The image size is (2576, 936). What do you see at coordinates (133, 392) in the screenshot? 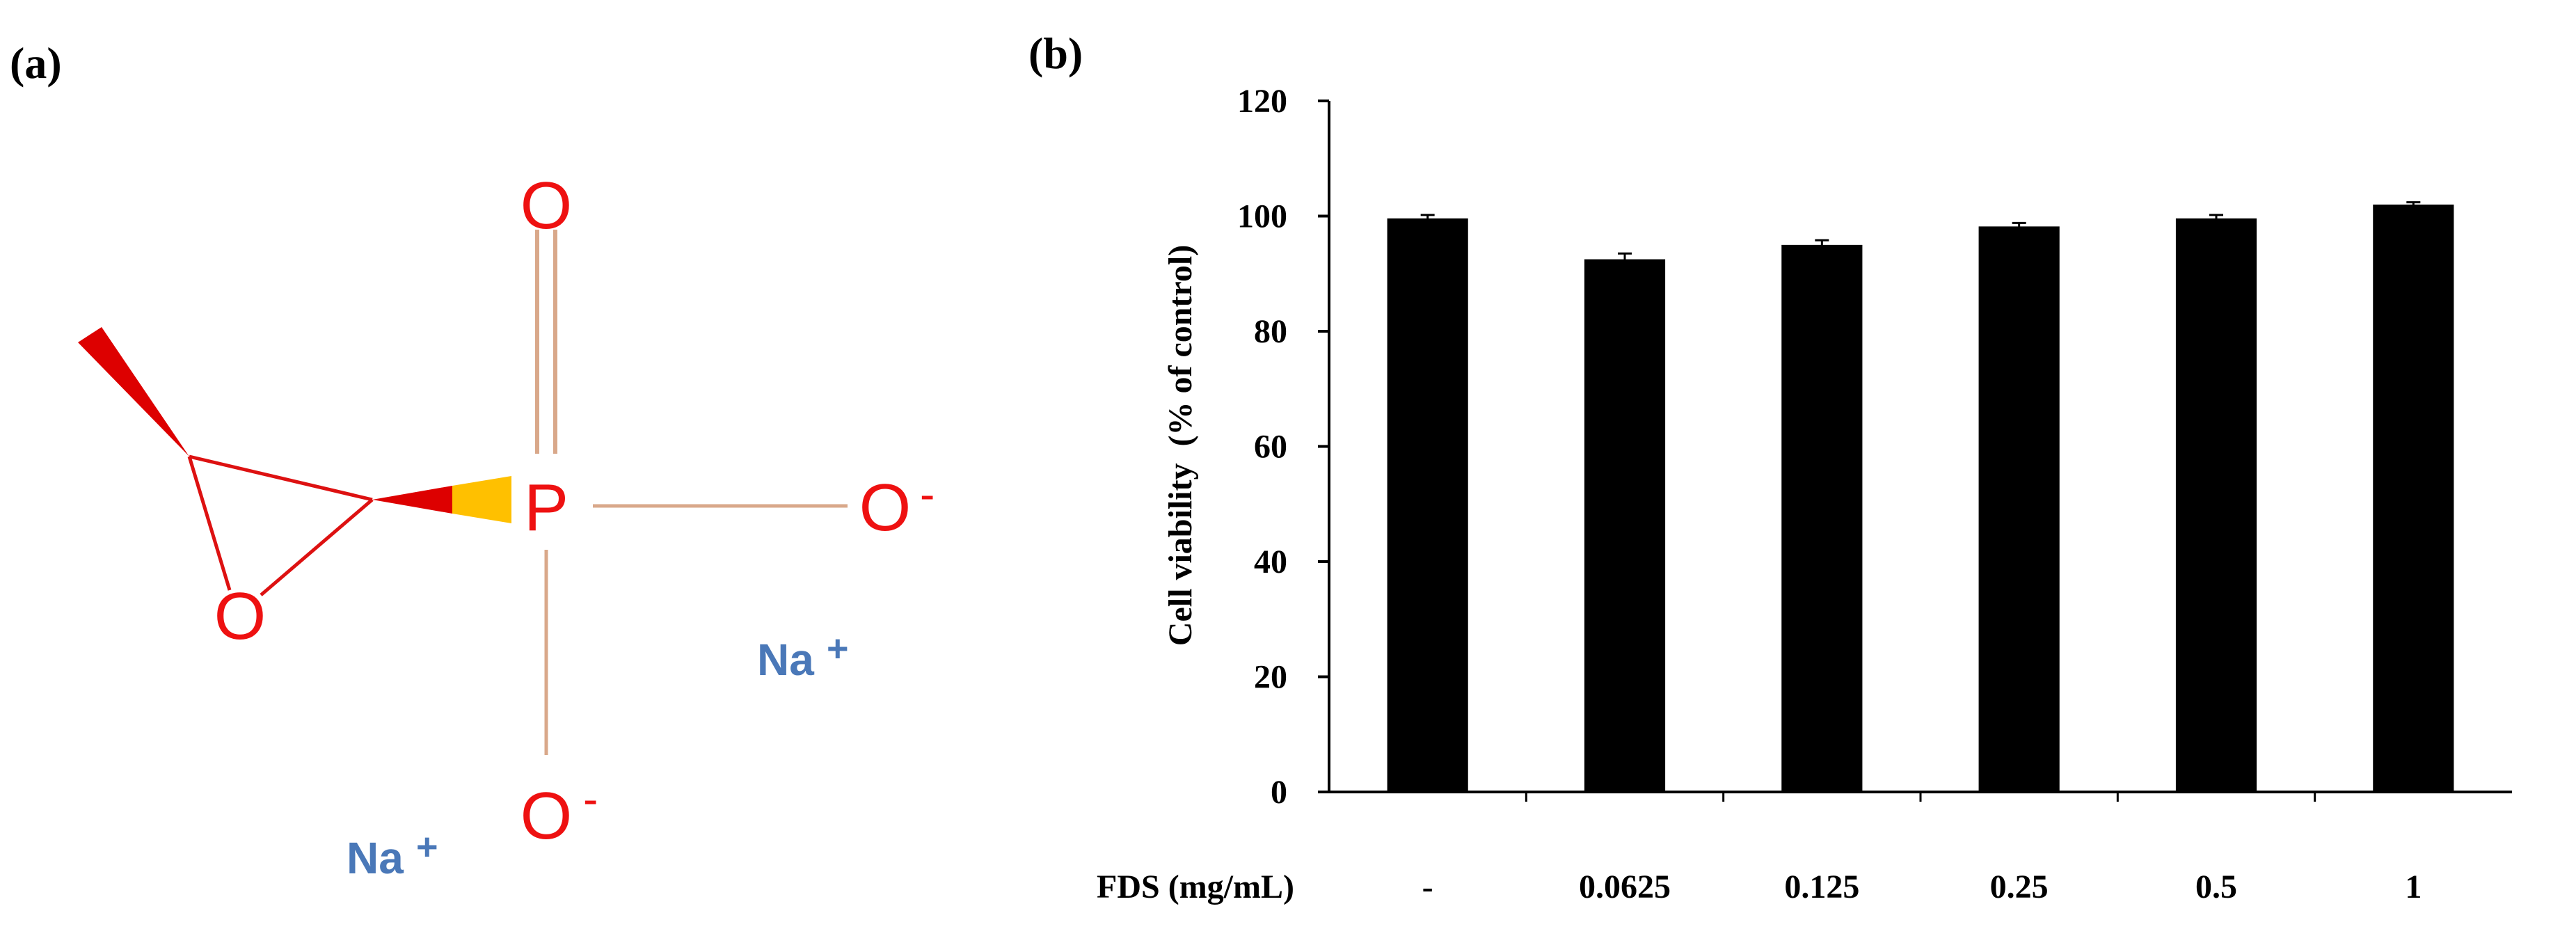
I see `methyl-wedge` at bounding box center [133, 392].